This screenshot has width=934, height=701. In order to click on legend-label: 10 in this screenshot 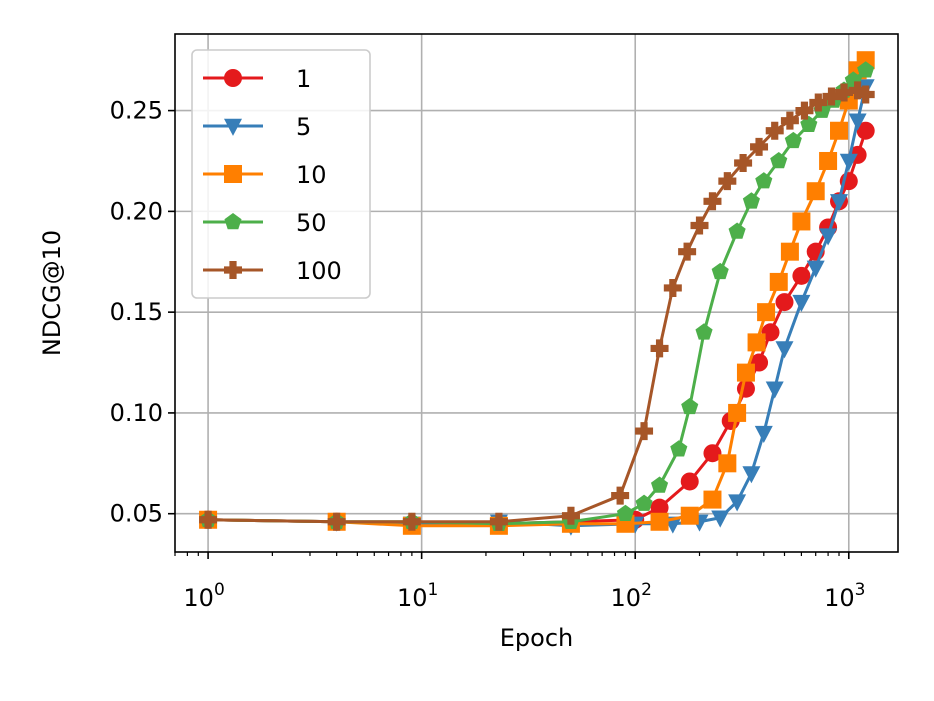, I will do `click(311, 175)`.